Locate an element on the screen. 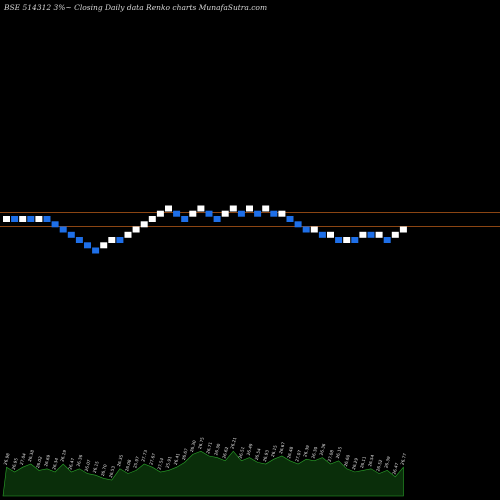 This screenshot has width=500, height=500. volume-label: 26.41 is located at coordinates (177, 458).